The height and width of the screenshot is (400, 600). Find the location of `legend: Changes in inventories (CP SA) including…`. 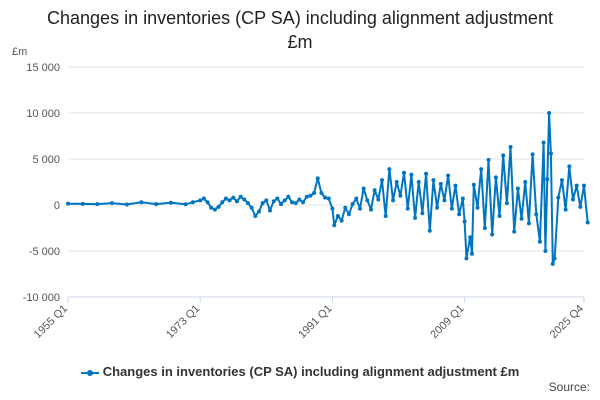

legend: Changes in inventories (CP SA) including… is located at coordinates (300, 371).